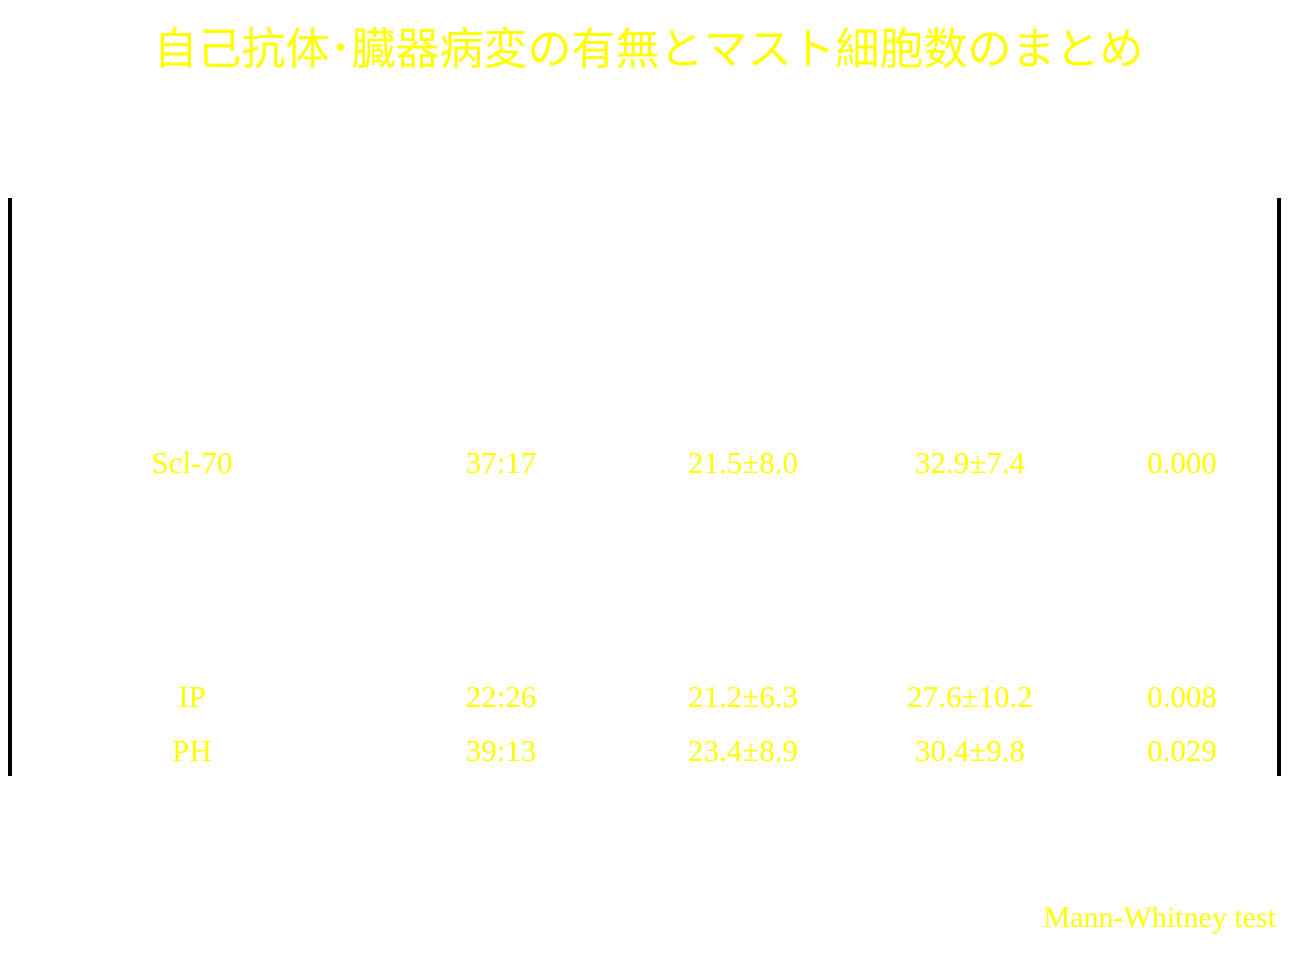 This screenshot has height=961, width=1297. Describe the element at coordinates (742, 462) in the screenshot. I see `row-mean-a: 21.5±8.0` at that location.